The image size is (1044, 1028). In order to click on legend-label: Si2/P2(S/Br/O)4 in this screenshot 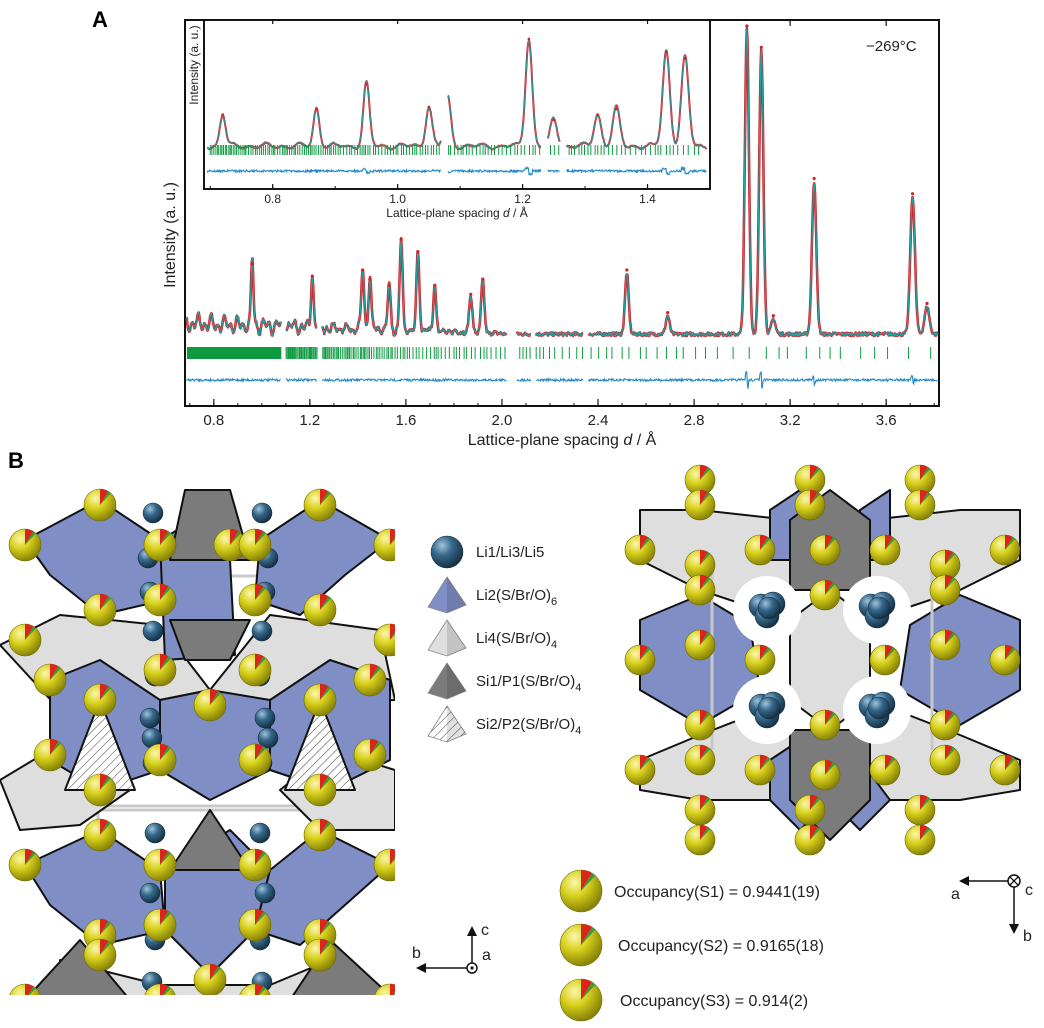, I will do `click(528, 726)`.